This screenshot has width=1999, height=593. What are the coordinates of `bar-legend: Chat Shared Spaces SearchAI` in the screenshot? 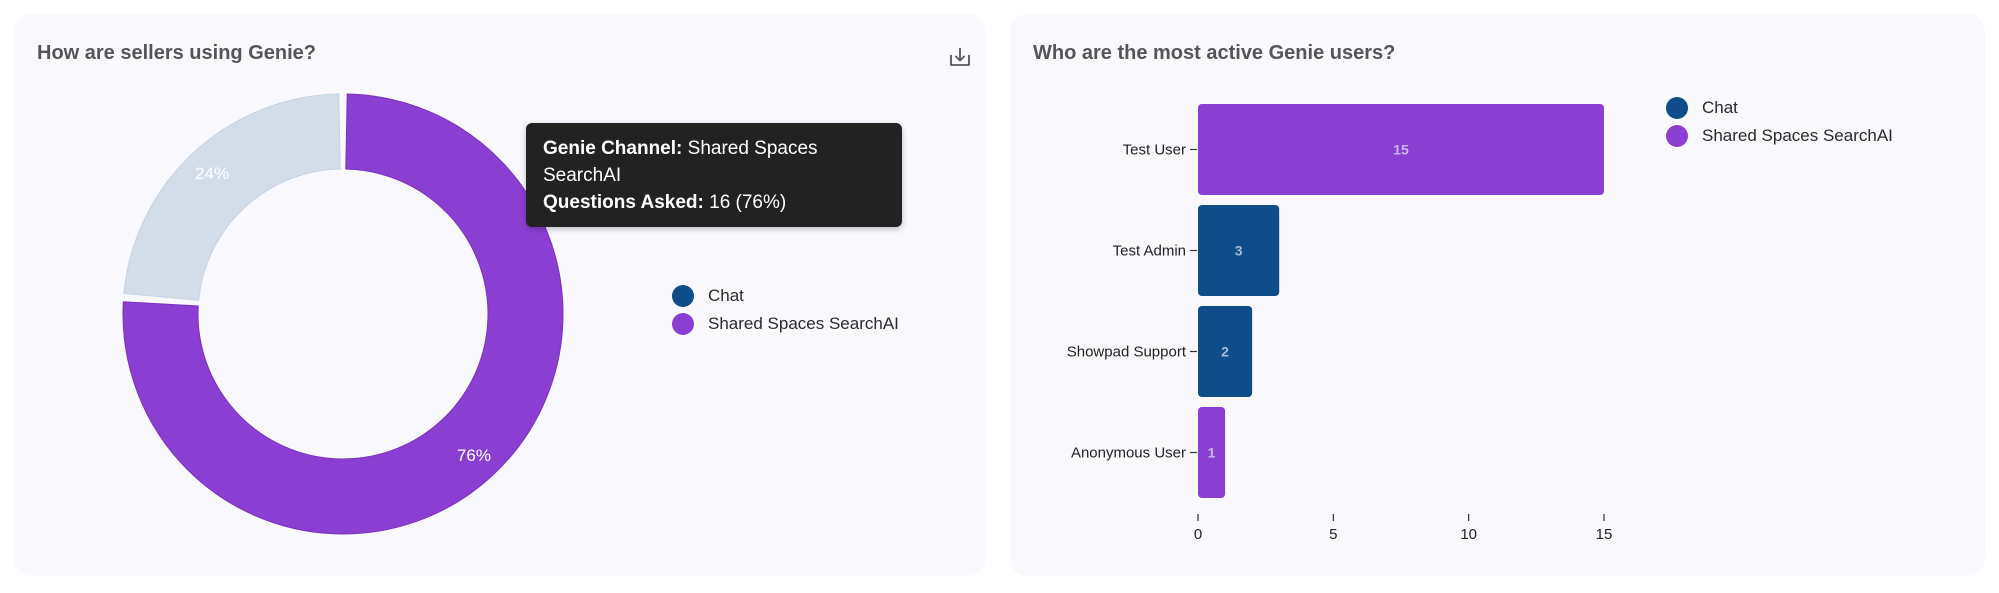 It's located at (1779, 122).